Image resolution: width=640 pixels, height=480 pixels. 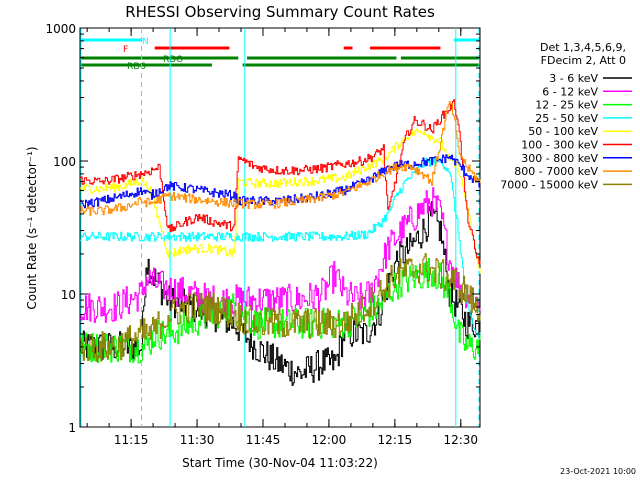 I want to click on series-line-7000-15000-kev, so click(x=280, y=307).